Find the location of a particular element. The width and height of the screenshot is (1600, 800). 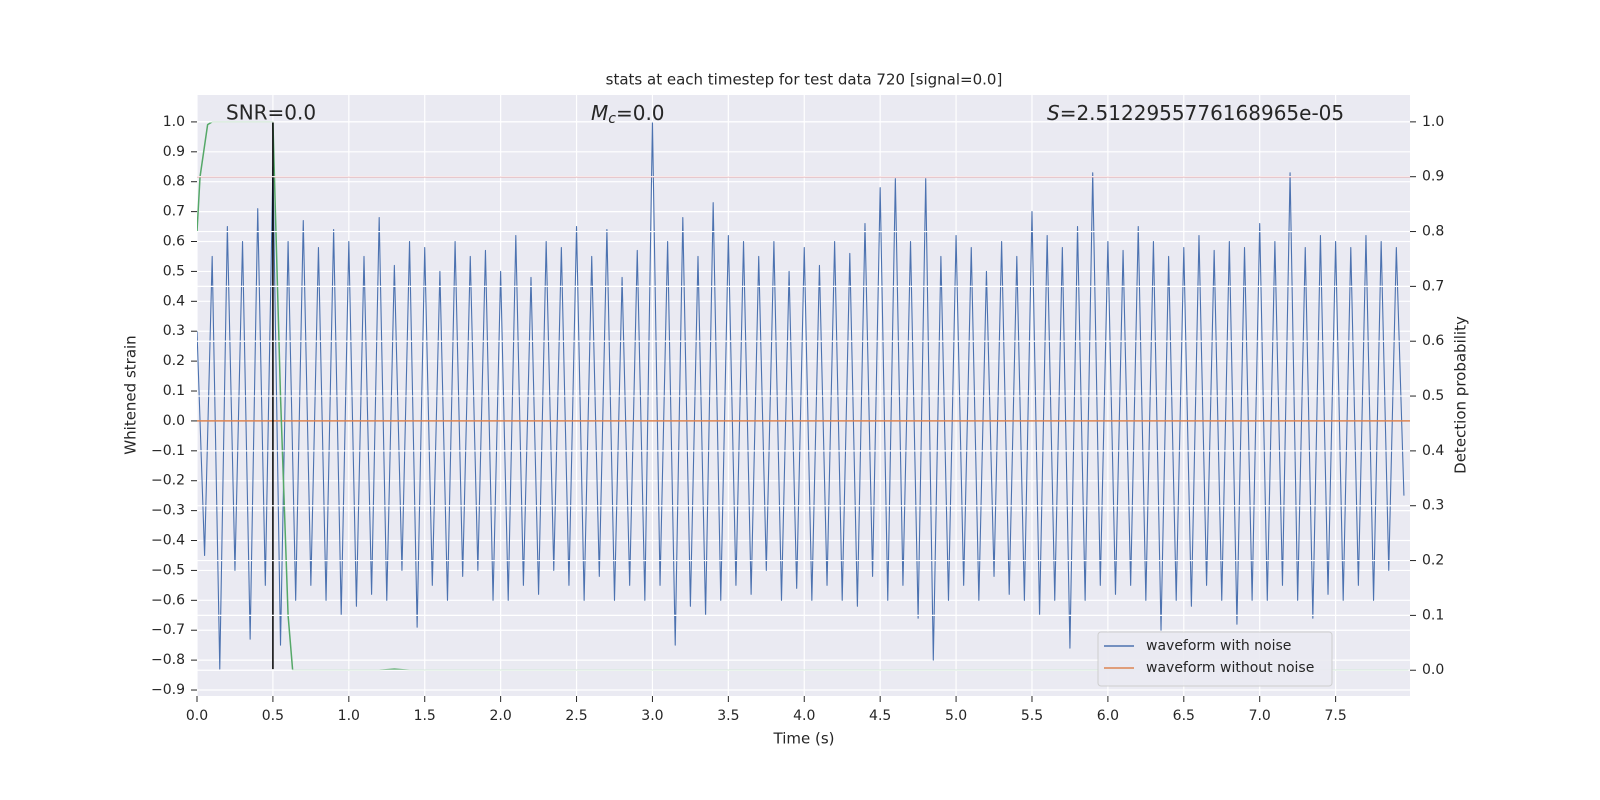

y-tick-label: −0.7 is located at coordinates (168, 630).